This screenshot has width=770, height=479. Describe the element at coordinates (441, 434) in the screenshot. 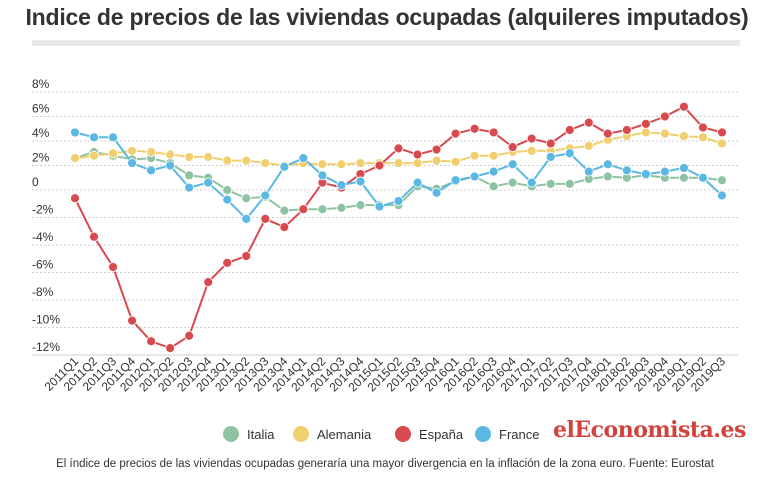

I see `legend-label: España` at that location.